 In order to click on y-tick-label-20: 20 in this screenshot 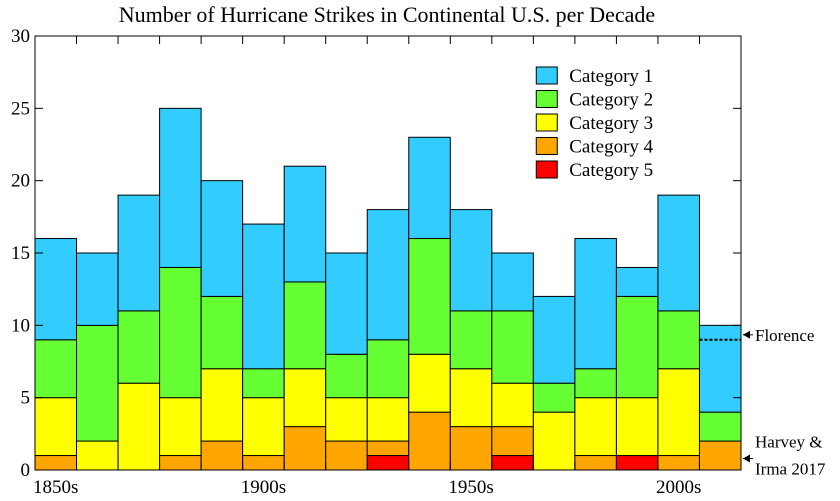, I will do `click(20, 181)`.